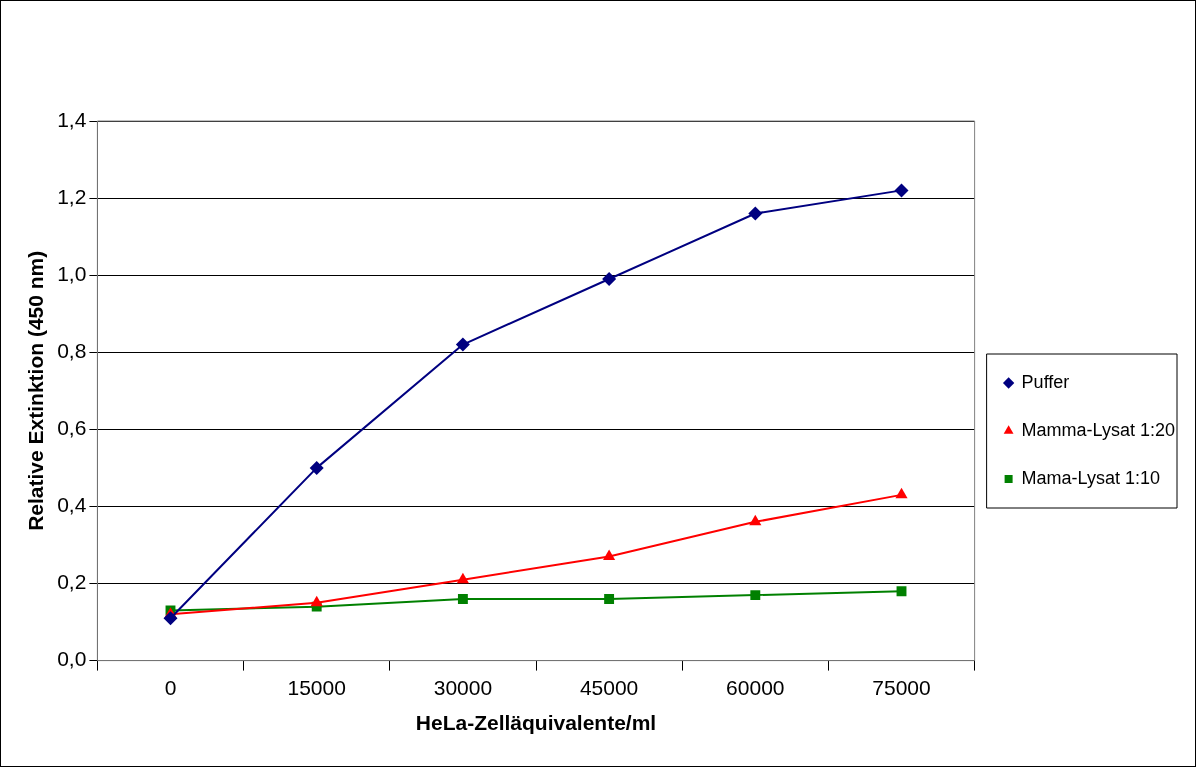 The image size is (1196, 767). What do you see at coordinates (72, 273) in the screenshot?
I see `y-tick-label: 1,0` at bounding box center [72, 273].